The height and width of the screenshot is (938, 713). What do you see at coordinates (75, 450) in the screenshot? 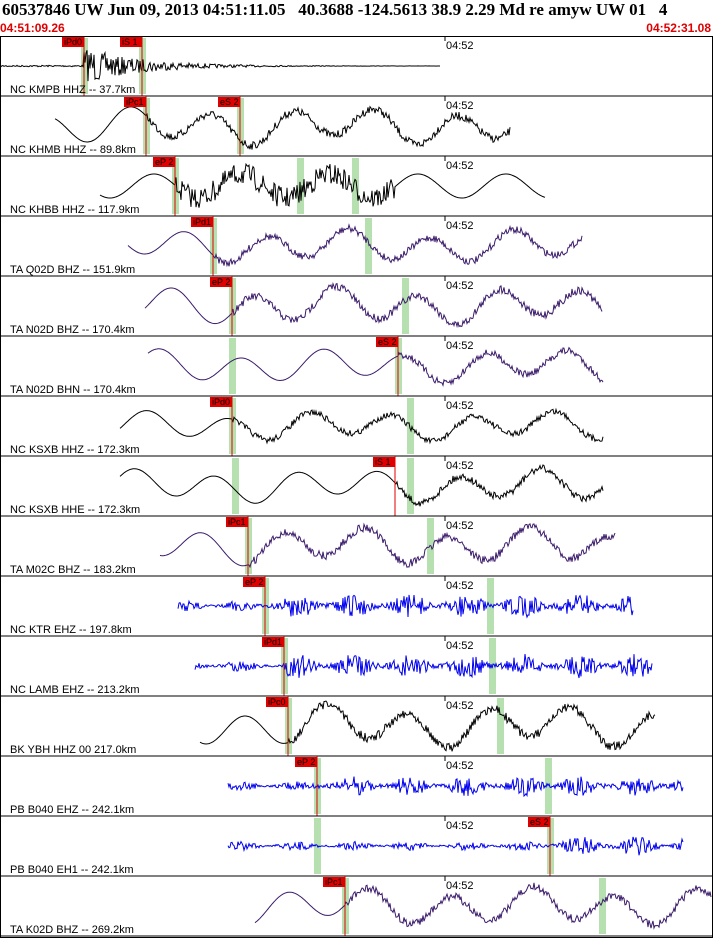
I see `station-label: NC KSXB HHZ -- 172.3km` at bounding box center [75, 450].